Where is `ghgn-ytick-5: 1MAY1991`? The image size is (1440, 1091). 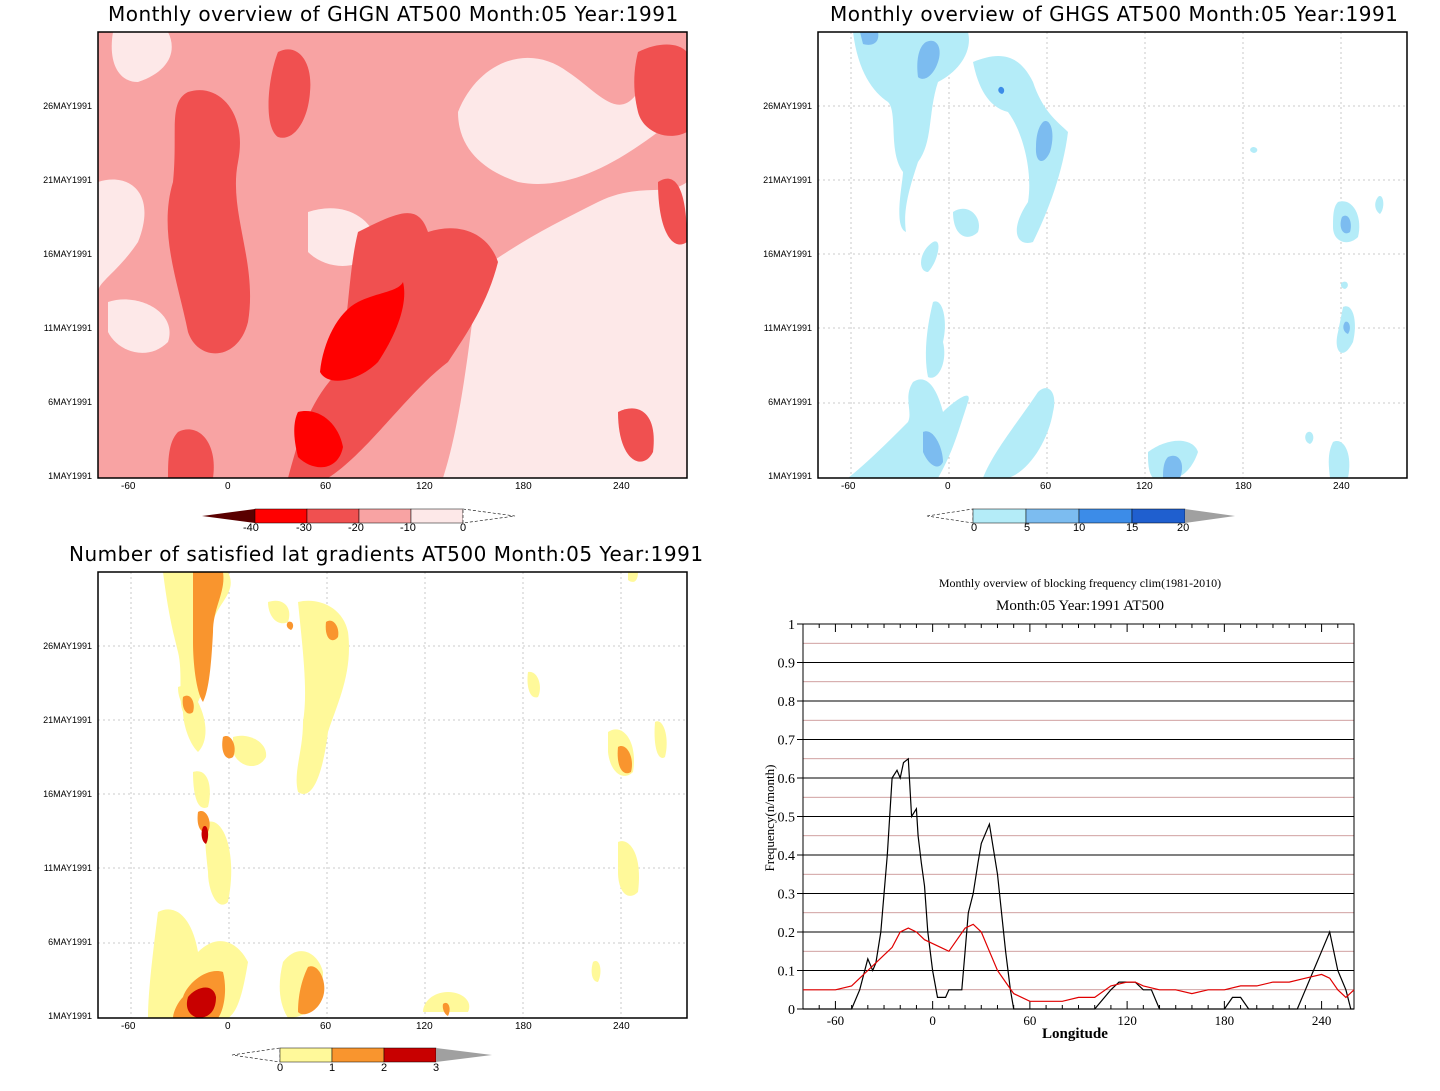 ghgn-ytick-5: 1MAY1991 is located at coordinates (70, 476).